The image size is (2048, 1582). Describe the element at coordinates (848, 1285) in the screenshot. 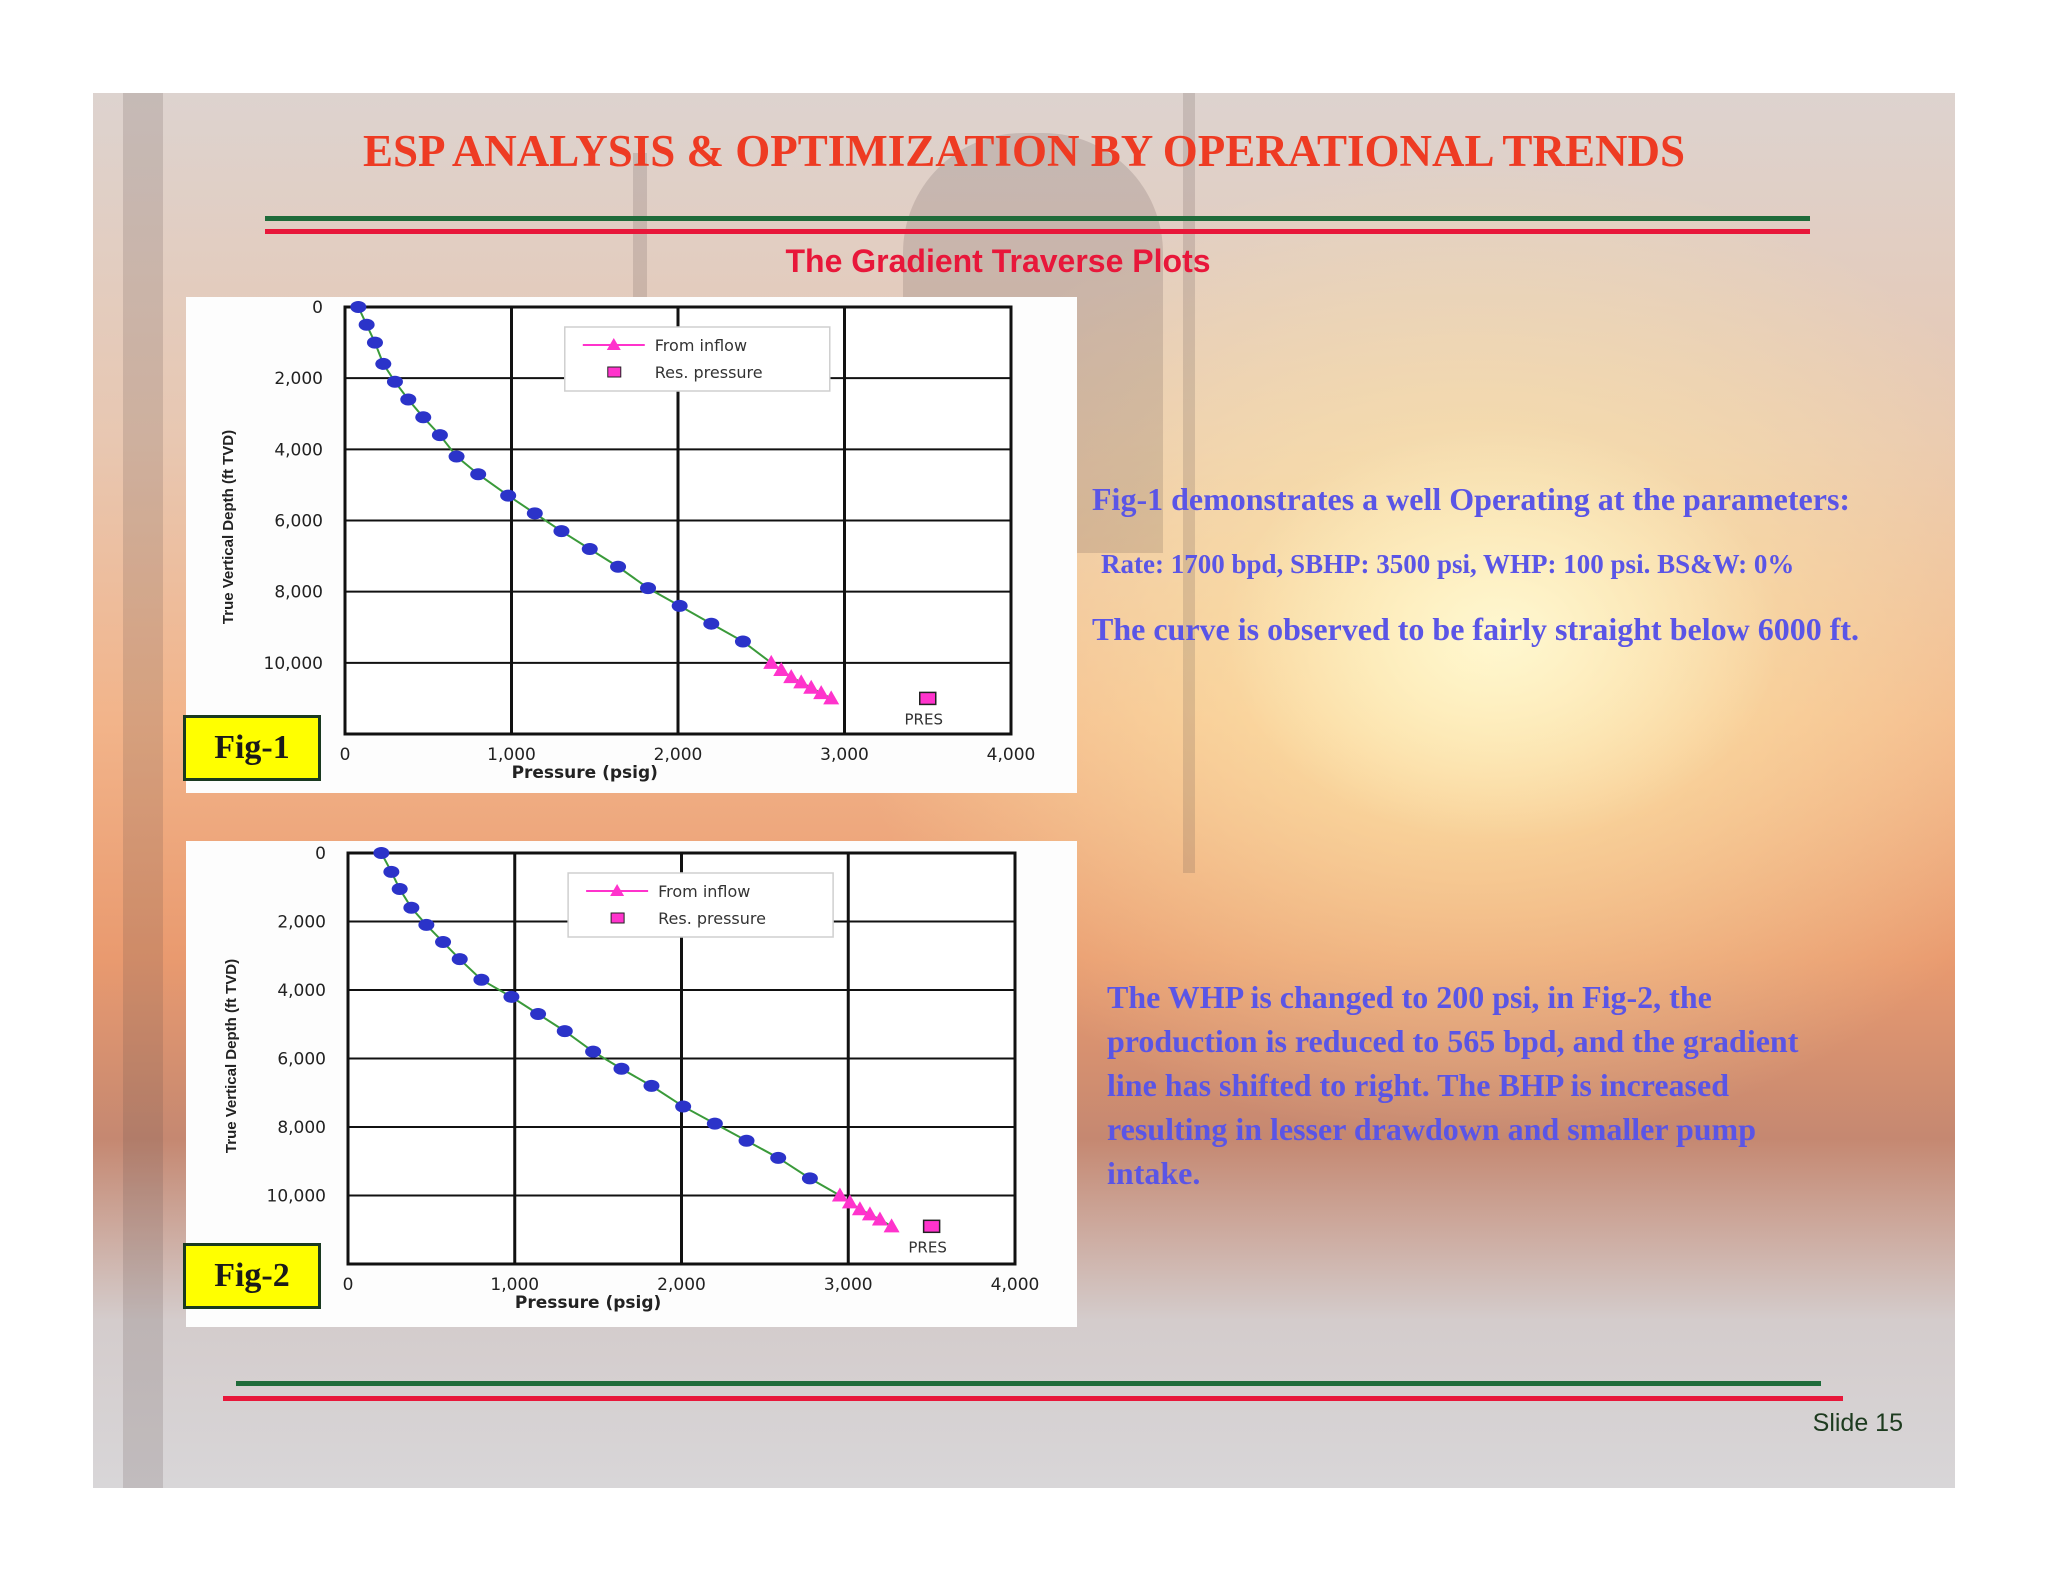

I see `x-tick-label: 3,000` at that location.